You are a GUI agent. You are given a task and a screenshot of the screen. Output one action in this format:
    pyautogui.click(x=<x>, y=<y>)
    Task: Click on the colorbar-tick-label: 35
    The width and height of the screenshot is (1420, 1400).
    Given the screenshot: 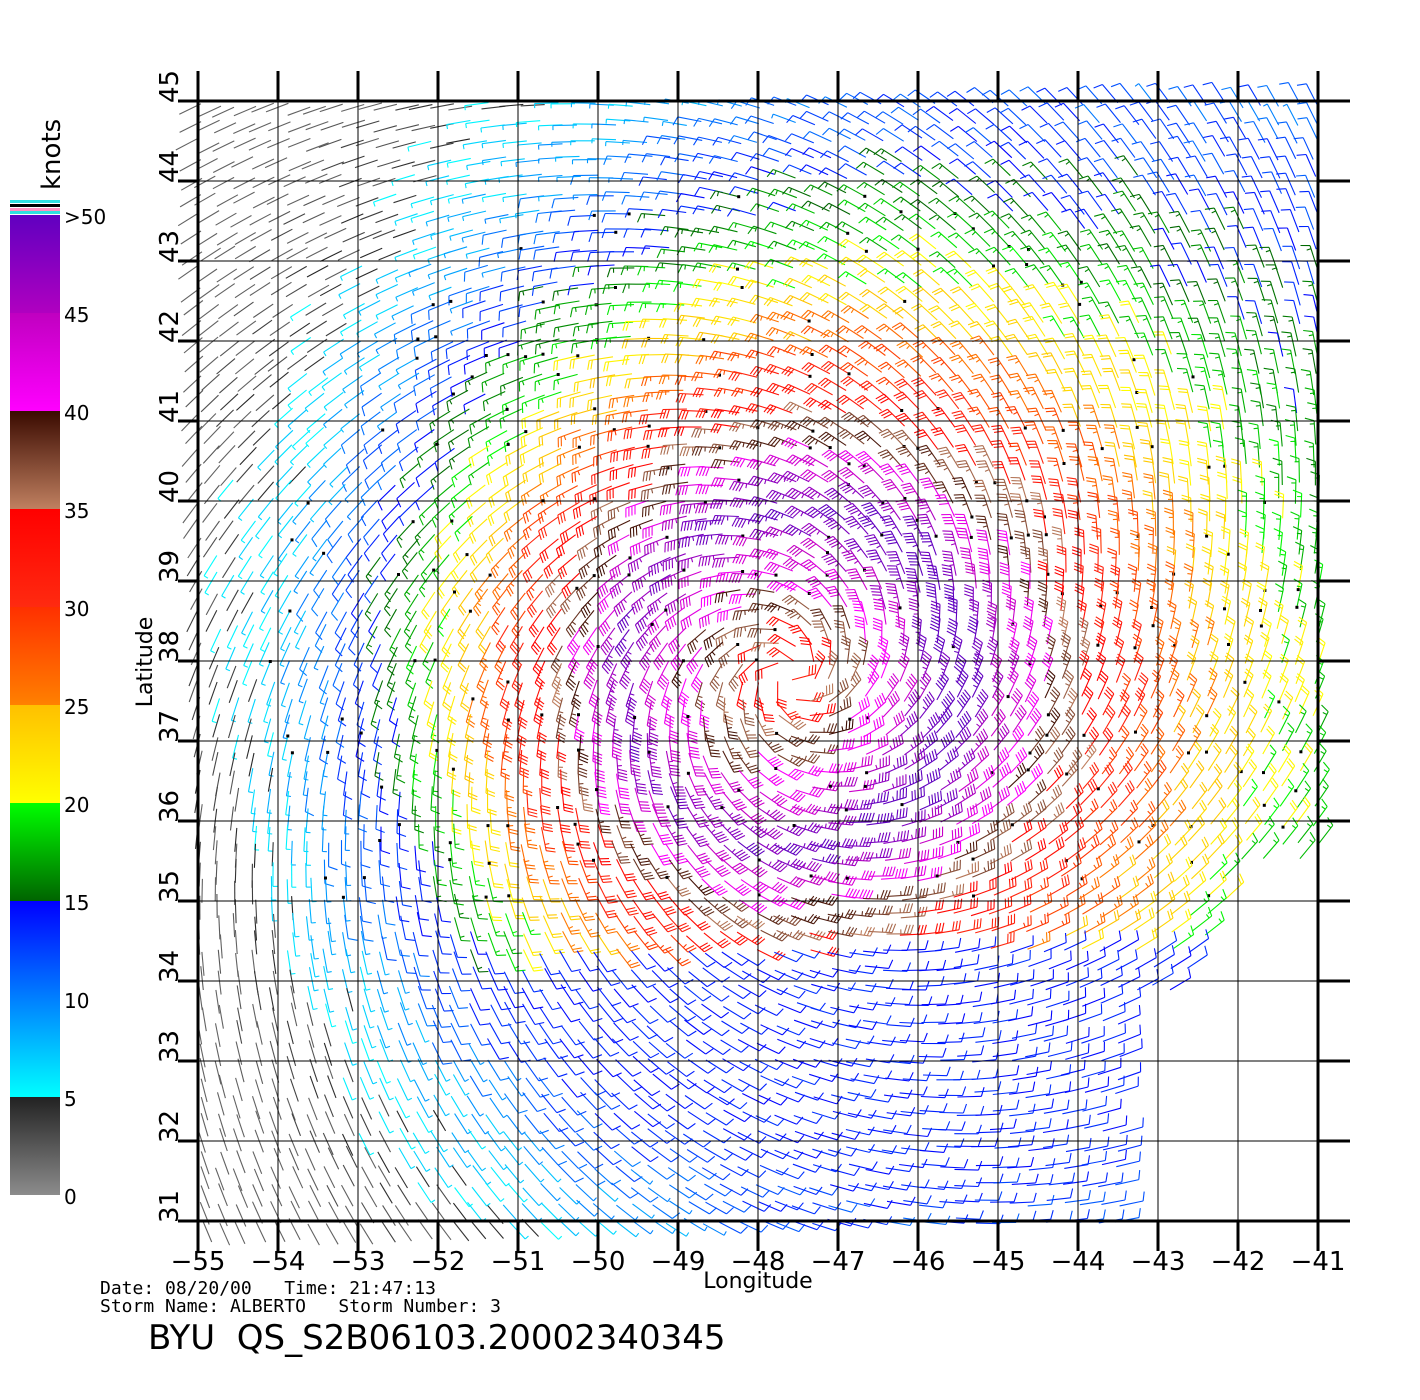 What is the action you would take?
    pyautogui.click(x=76, y=511)
    